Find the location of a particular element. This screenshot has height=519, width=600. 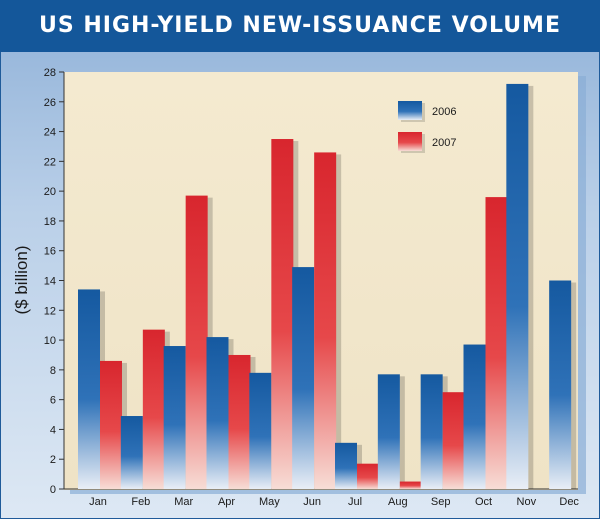

x-category-label: Jun is located at coordinates (312, 502).